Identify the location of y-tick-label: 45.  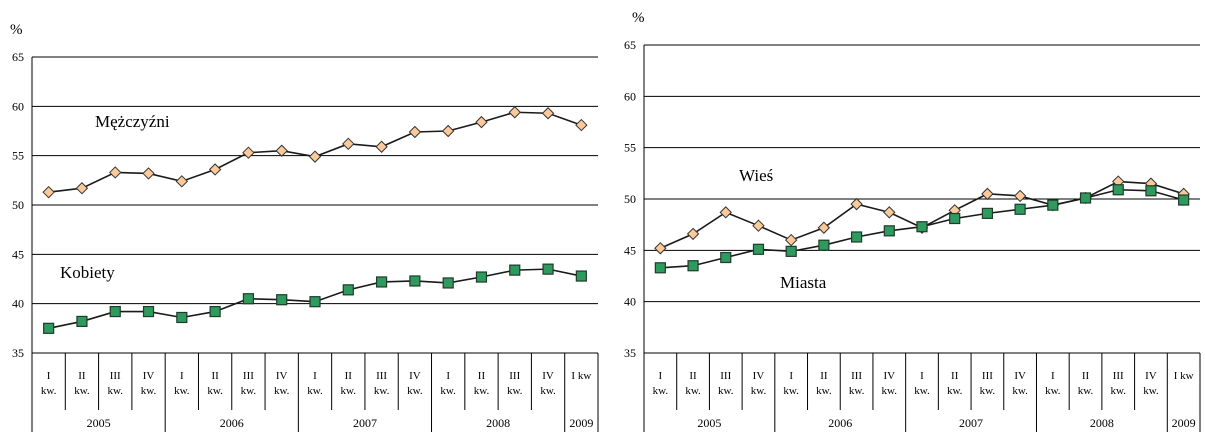
(18, 254).